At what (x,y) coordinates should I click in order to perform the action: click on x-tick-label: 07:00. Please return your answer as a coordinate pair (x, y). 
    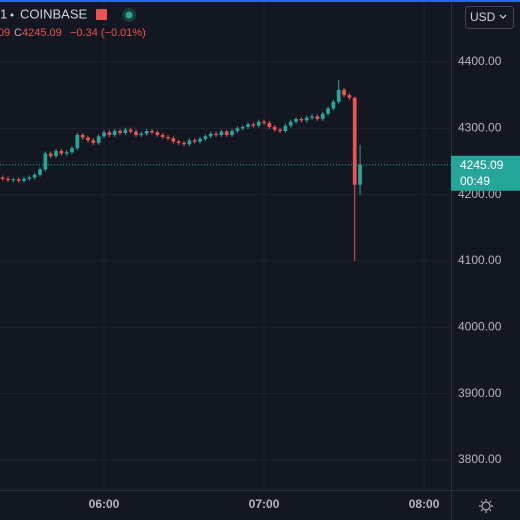
    Looking at the image, I should click on (264, 504).